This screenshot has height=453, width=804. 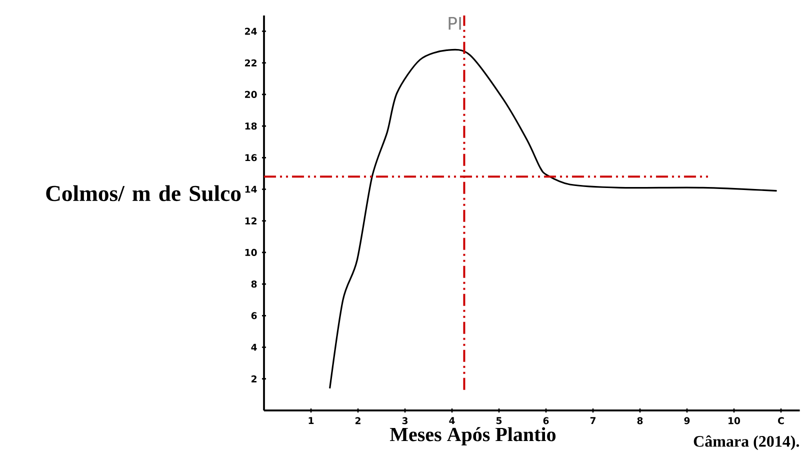 I want to click on y-tick-label: 4, so click(x=254, y=347).